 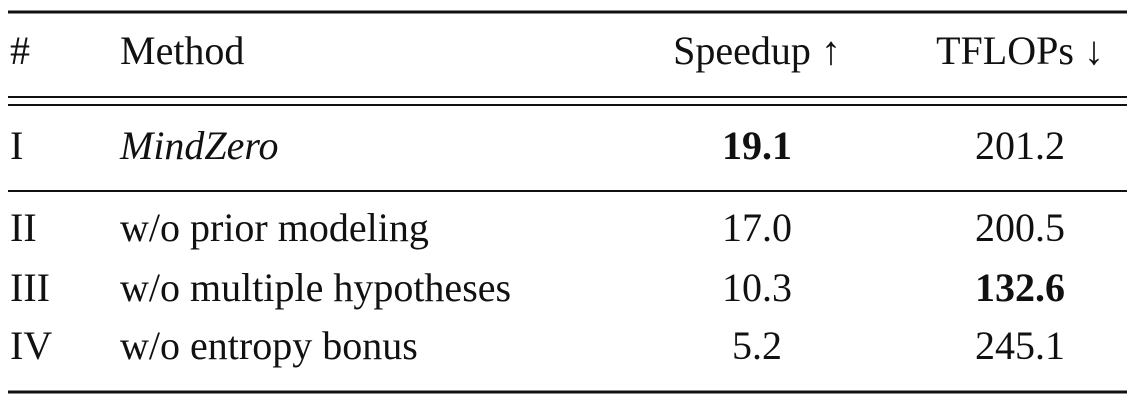 What do you see at coordinates (199, 145) in the screenshot?
I see `method: MindZero` at bounding box center [199, 145].